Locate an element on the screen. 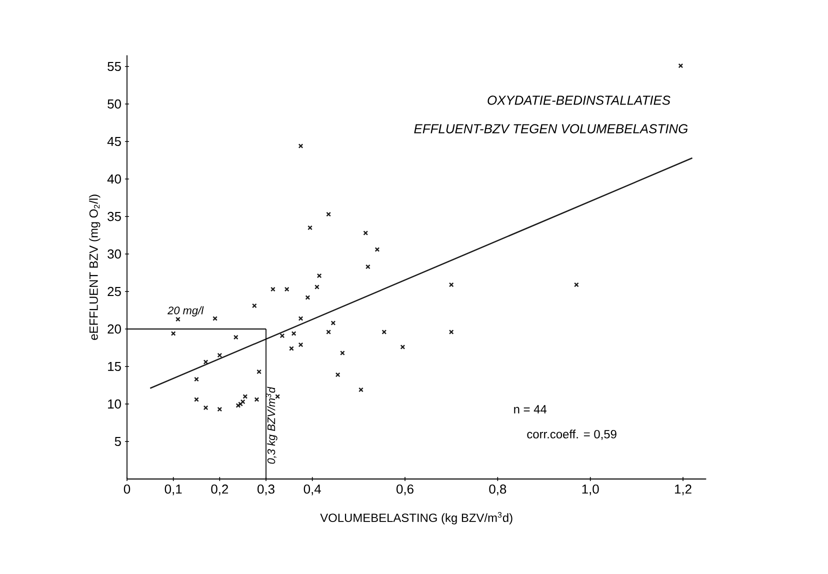  annotation: n = 44 is located at coordinates (530, 409).